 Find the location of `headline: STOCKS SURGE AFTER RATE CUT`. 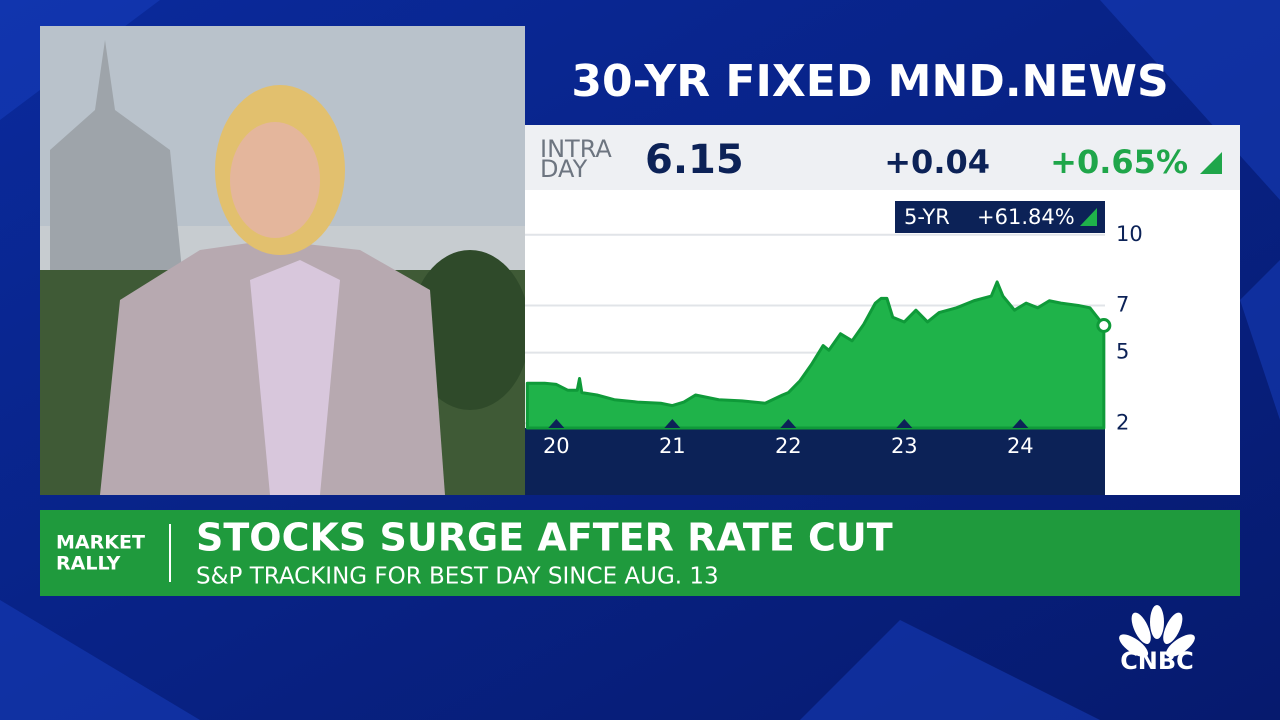

headline: STOCKS SURGE AFTER RATE CUT is located at coordinates (544, 538).